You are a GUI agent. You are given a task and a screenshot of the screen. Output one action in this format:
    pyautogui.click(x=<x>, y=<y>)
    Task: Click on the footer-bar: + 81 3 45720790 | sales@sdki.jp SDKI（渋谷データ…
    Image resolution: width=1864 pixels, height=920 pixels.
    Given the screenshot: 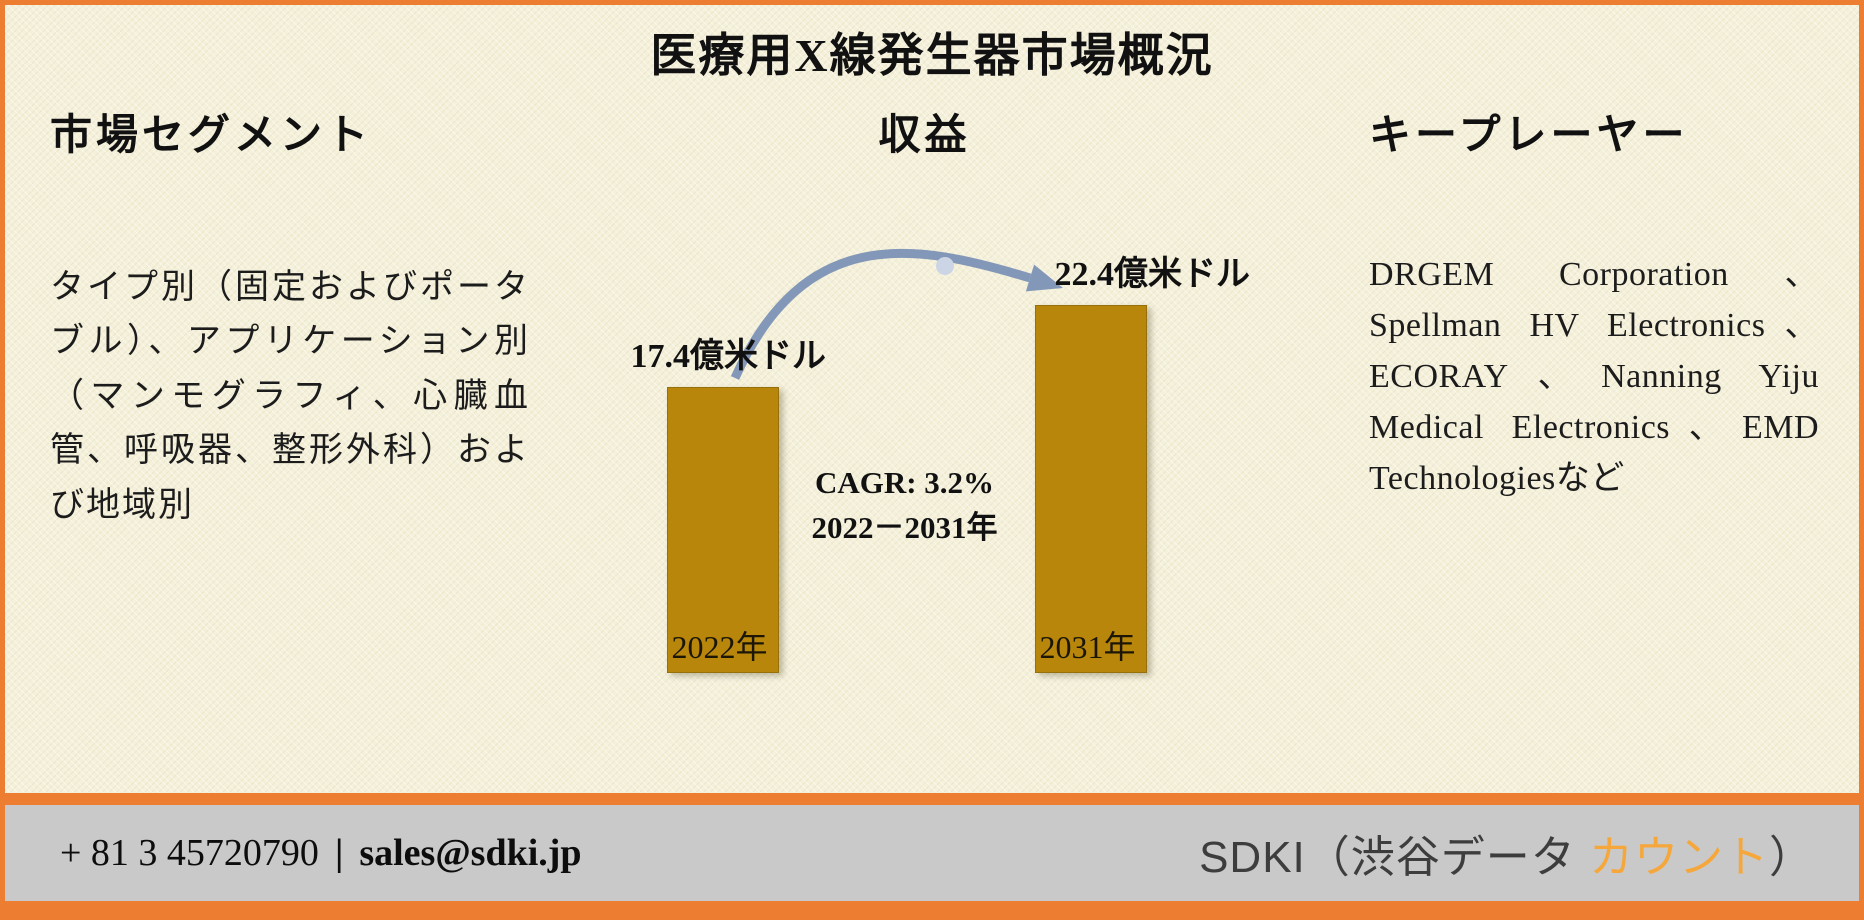 What is the action you would take?
    pyautogui.click(x=932, y=853)
    